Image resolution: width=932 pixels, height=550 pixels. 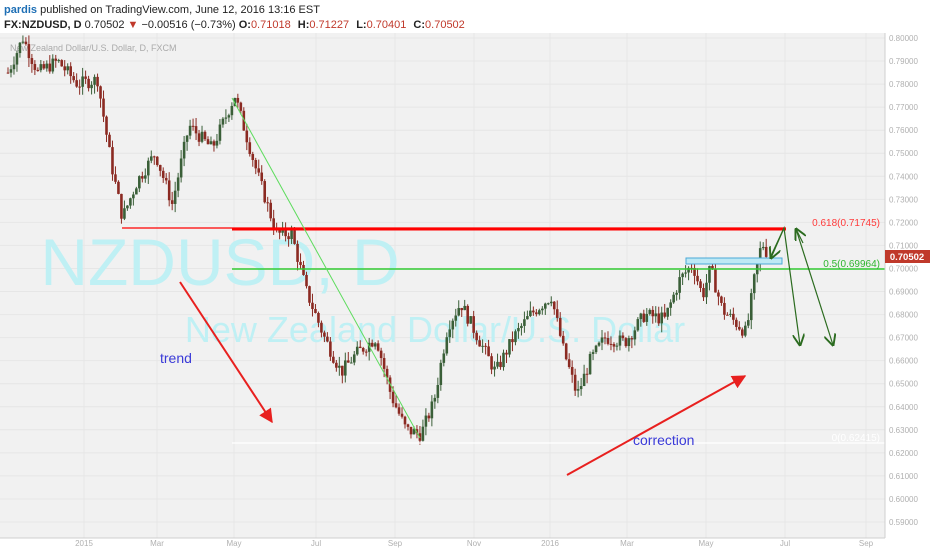 What do you see at coordinates (157, 543) in the screenshot?
I see `x-tick-label: Mar` at bounding box center [157, 543].